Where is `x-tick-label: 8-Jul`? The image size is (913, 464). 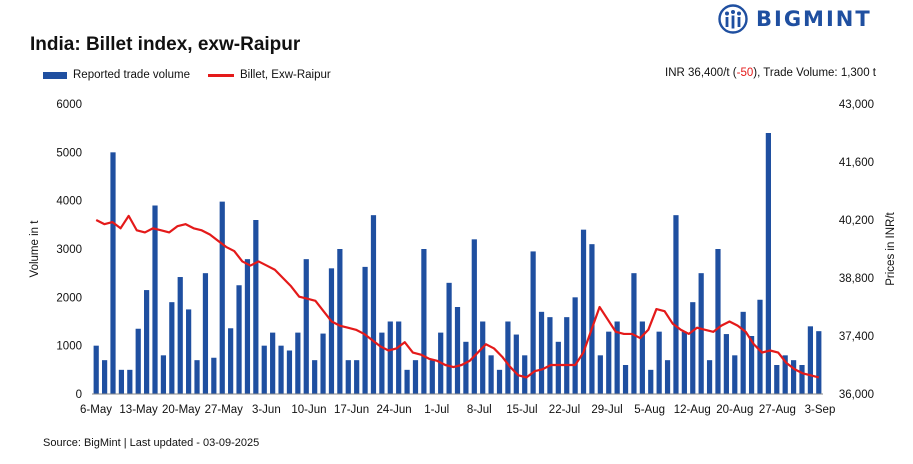 x-tick-label: 8-Jul is located at coordinates (479, 410).